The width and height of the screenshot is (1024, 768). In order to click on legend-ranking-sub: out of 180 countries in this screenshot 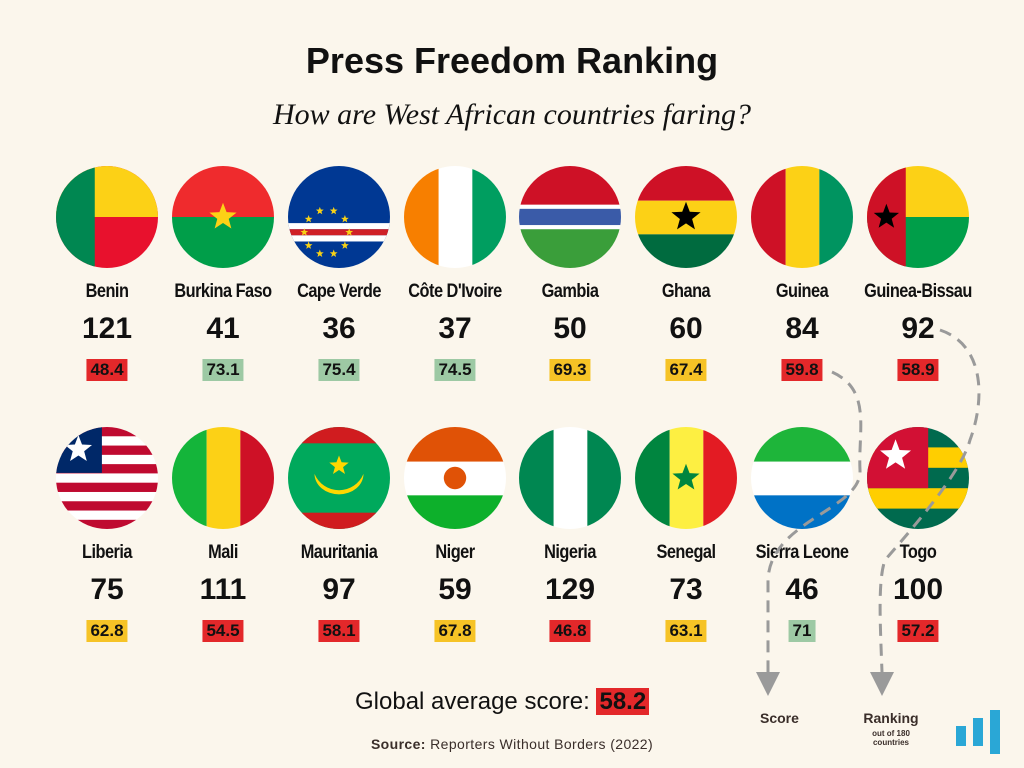, I will do `click(891, 738)`.